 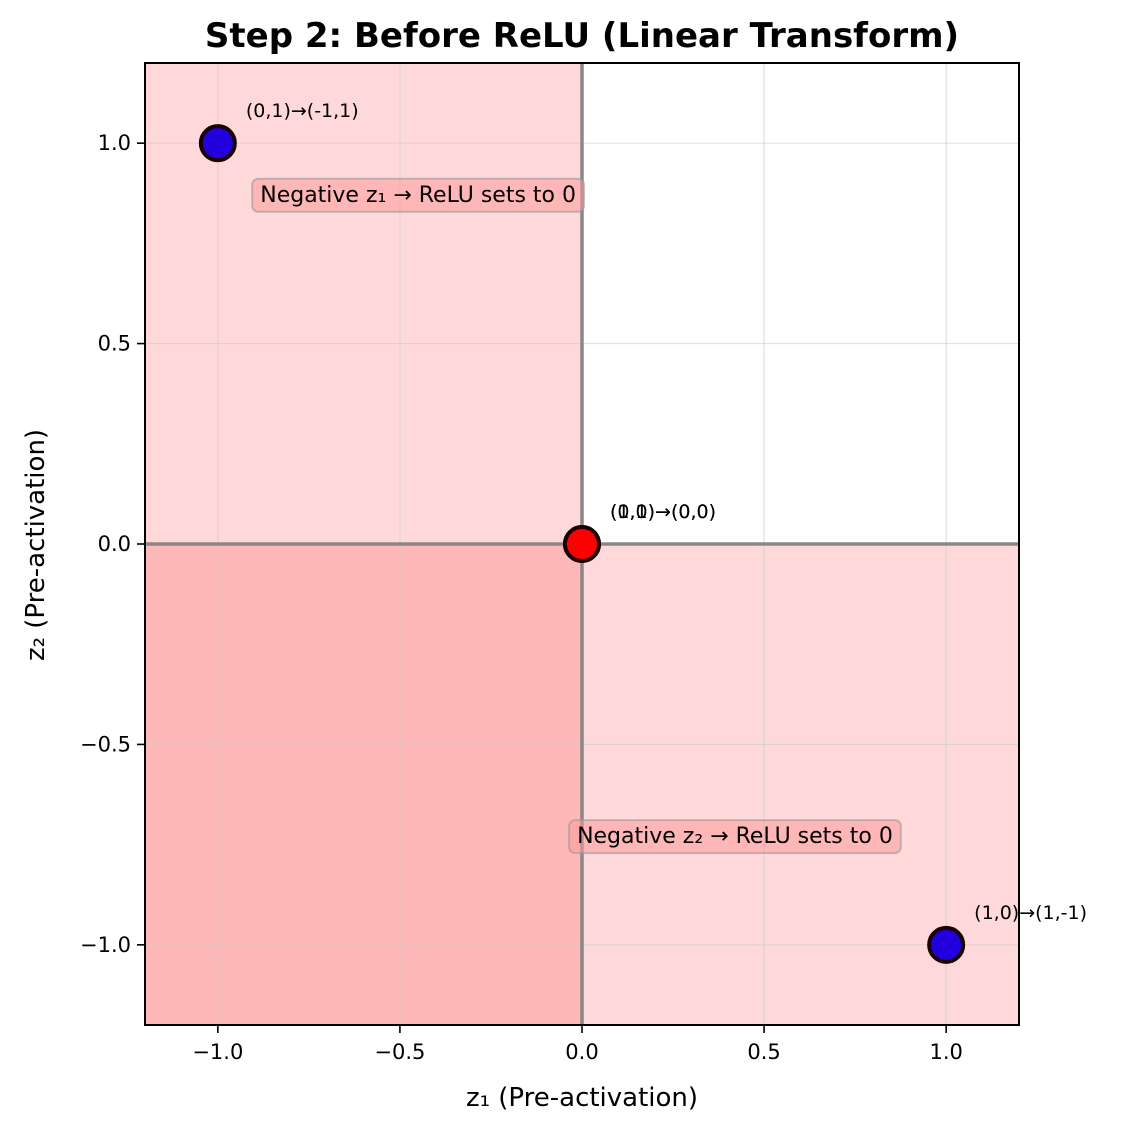 What do you see at coordinates (114, 544) in the screenshot?
I see `y-tick-label: 0.0` at bounding box center [114, 544].